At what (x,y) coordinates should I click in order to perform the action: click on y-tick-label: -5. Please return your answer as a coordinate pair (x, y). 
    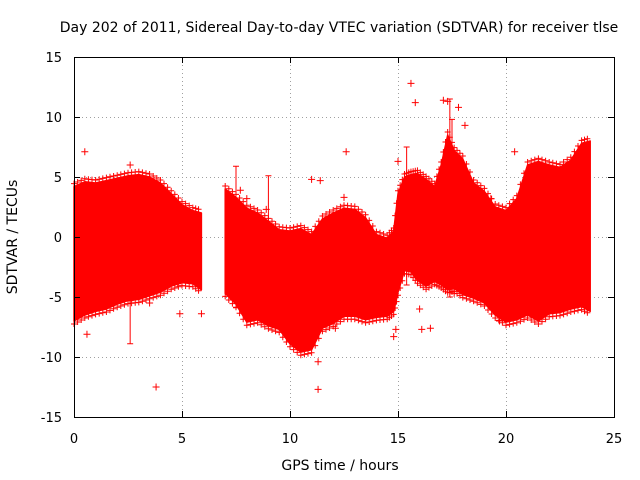
    Looking at the image, I should click on (55, 298).